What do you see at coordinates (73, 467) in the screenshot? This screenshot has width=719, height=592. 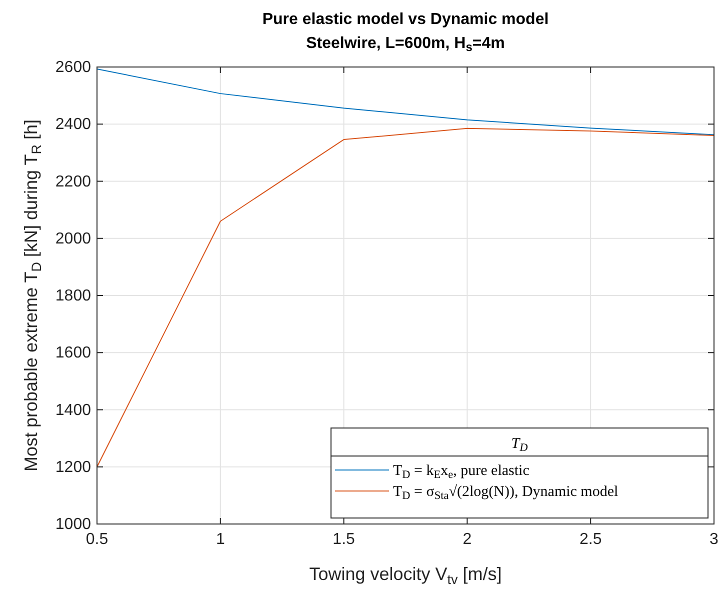 I see `y-tick-label: 1200` at bounding box center [73, 467].